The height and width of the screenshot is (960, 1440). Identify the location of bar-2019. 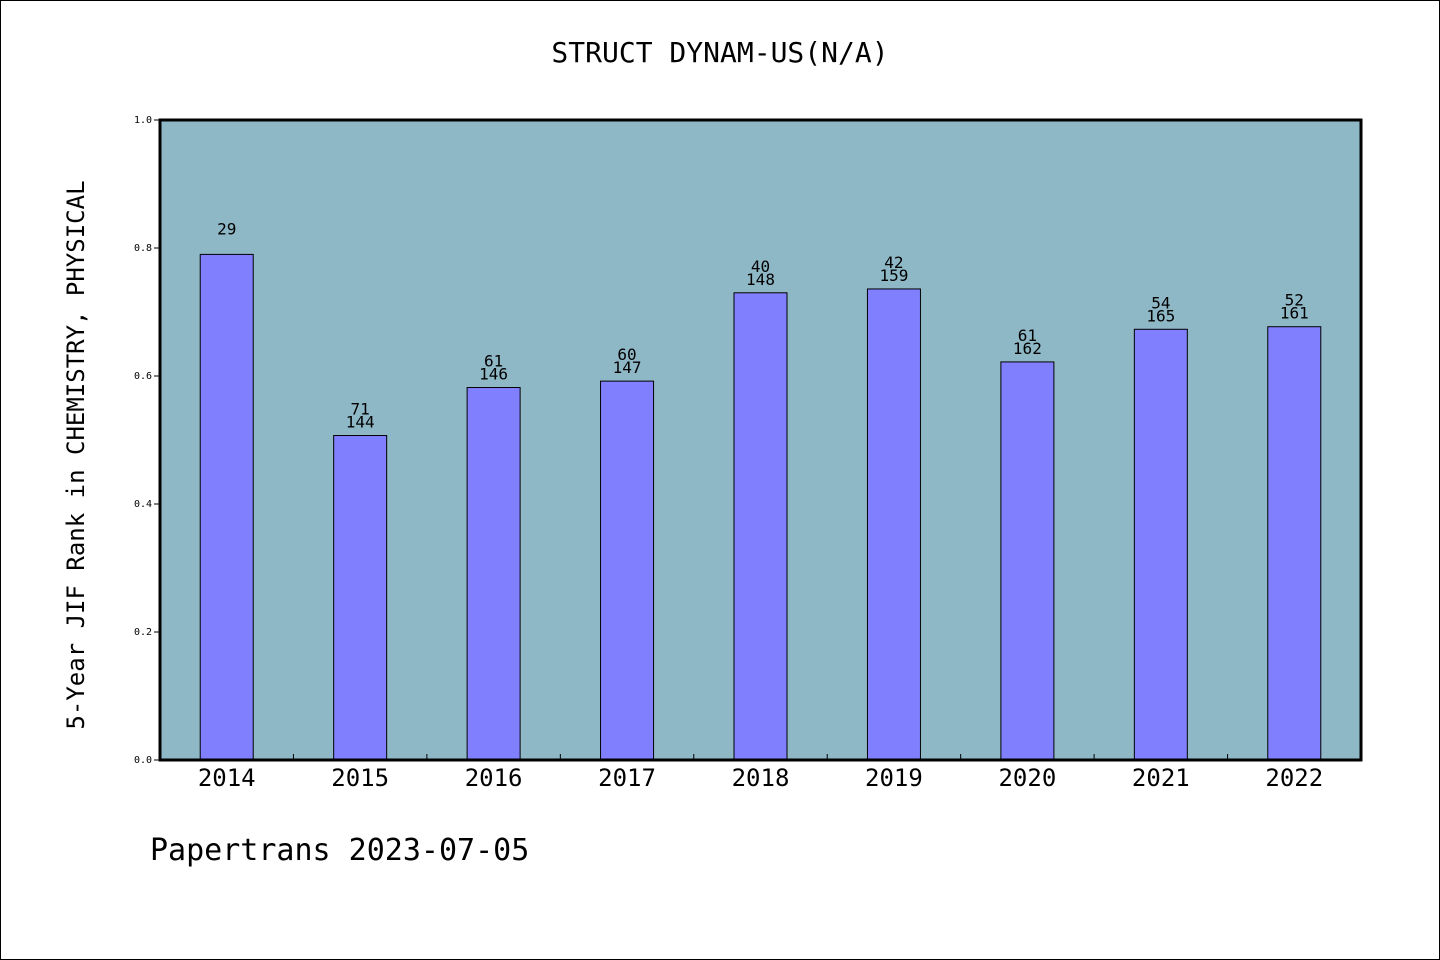
(893, 524).